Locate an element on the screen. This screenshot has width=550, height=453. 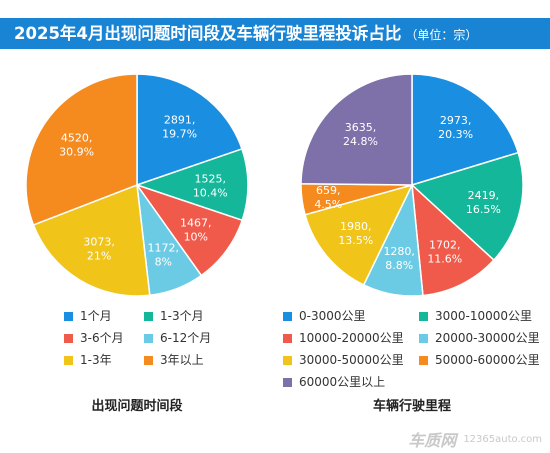
legend-label: 3000-10000公里 is located at coordinates (484, 316).